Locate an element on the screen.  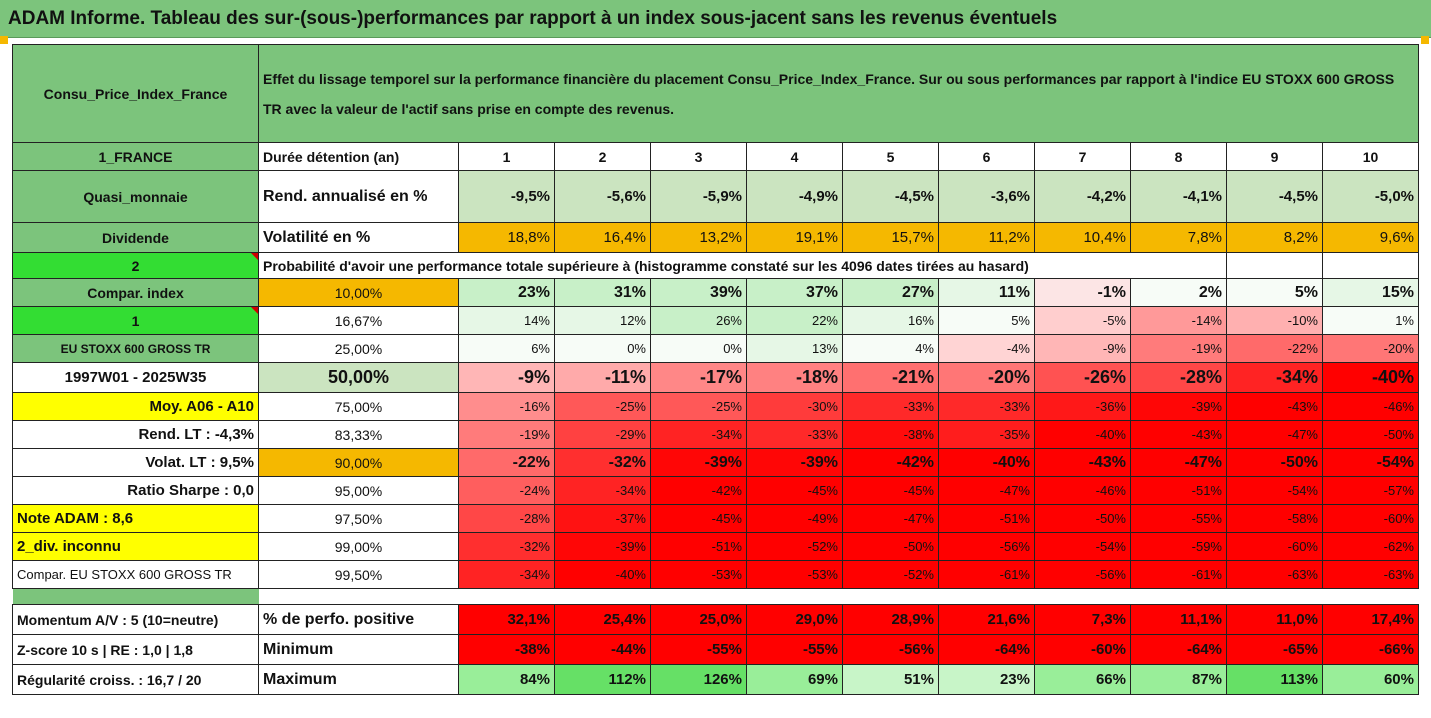
percentile-value-cell: -45% is located at coordinates (794, 490).